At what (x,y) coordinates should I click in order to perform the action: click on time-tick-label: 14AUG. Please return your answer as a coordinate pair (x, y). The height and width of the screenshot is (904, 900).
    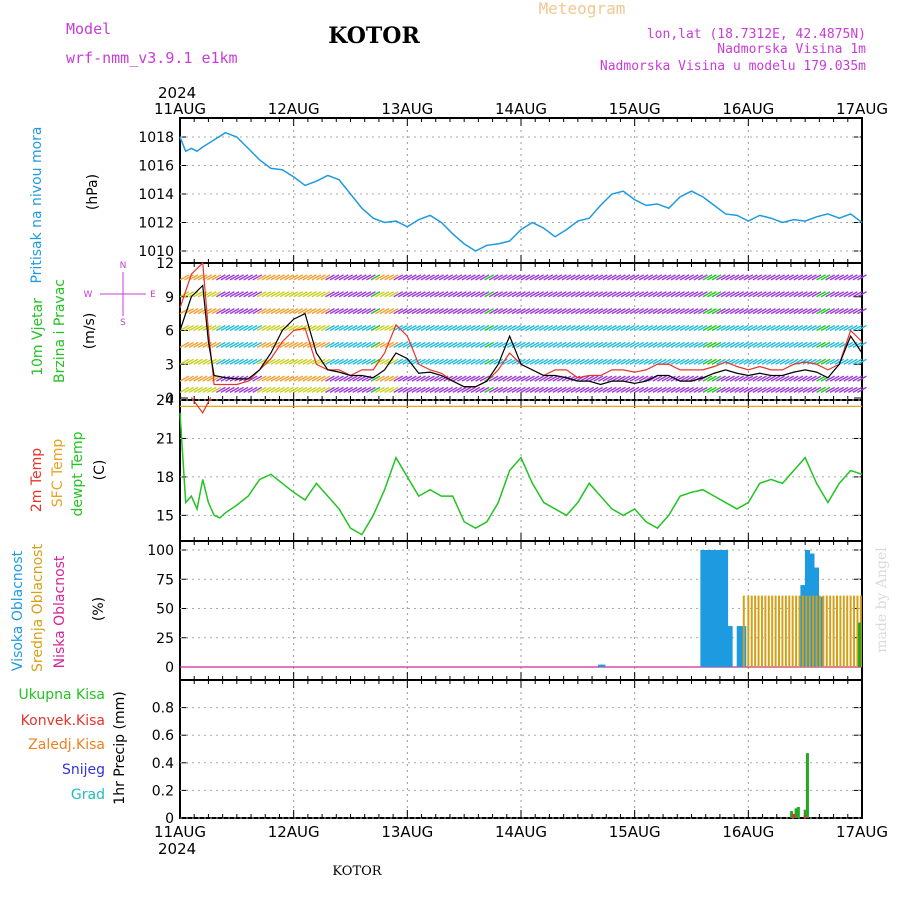
    Looking at the image, I should click on (521, 109).